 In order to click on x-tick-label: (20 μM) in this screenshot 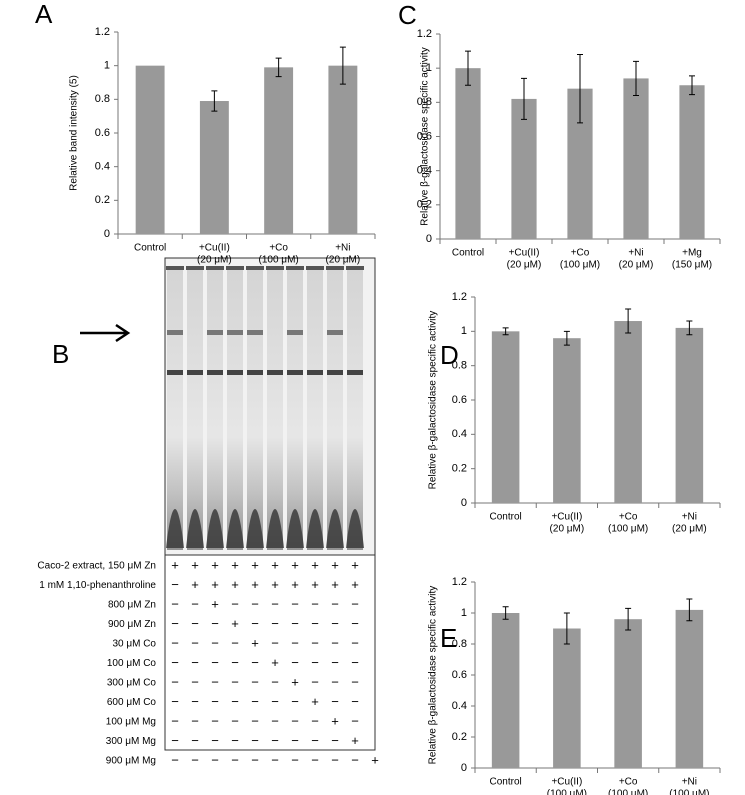, I will do `click(214, 260)`.